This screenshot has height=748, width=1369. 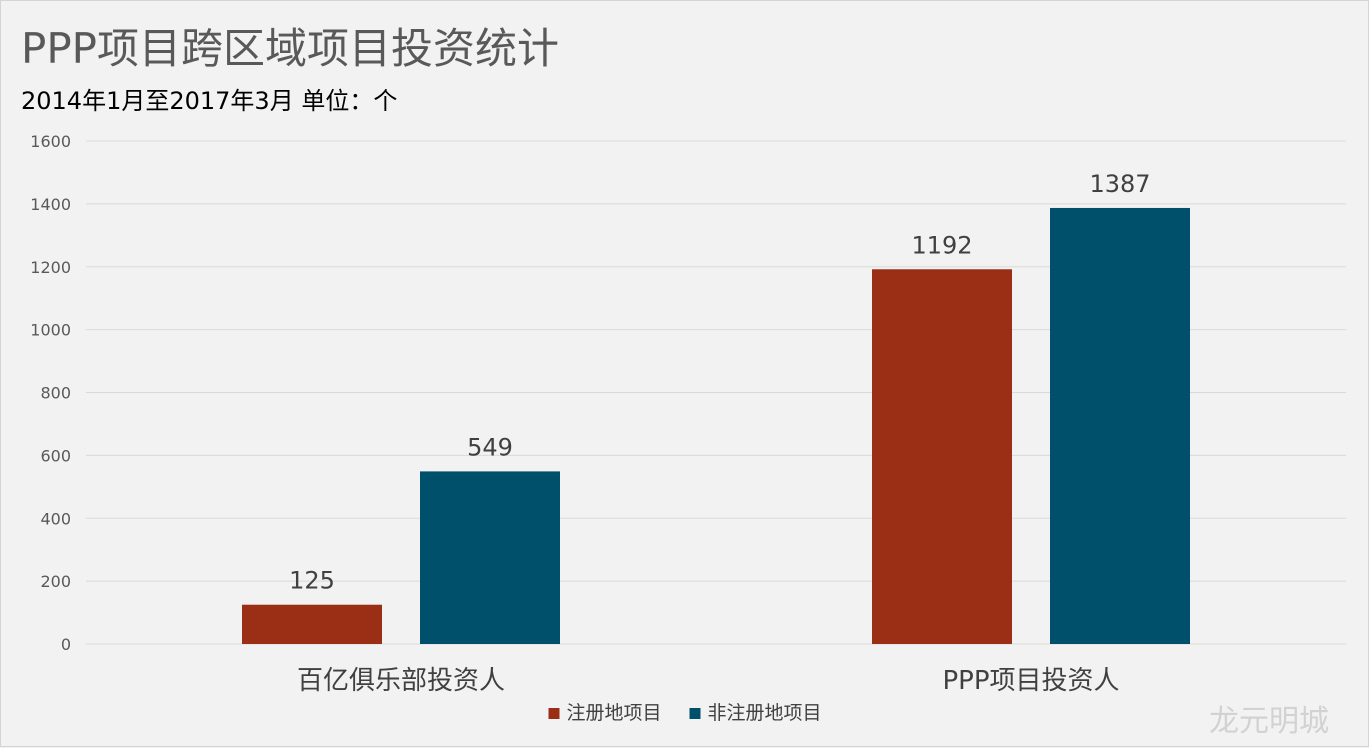 What do you see at coordinates (708, 681) in the screenshot?
I see `category-labels: 百亿俱乐部投资人 PPP项目投资人` at bounding box center [708, 681].